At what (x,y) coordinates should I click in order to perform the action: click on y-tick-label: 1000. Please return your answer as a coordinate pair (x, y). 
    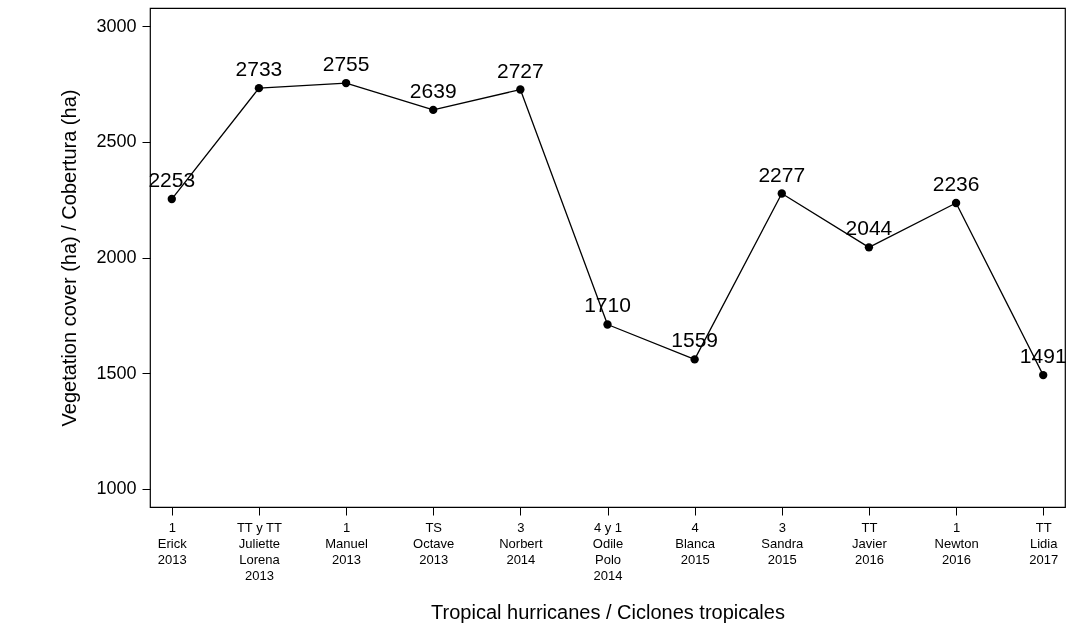
    Looking at the image, I should click on (116, 488).